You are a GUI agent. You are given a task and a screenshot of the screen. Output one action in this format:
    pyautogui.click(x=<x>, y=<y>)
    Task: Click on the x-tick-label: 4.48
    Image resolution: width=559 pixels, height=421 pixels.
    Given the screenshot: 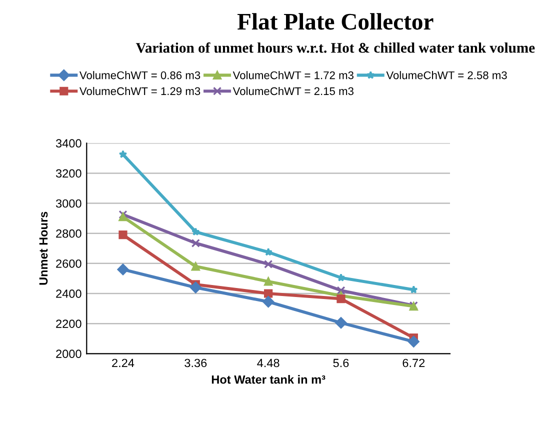 What is the action you would take?
    pyautogui.click(x=268, y=363)
    